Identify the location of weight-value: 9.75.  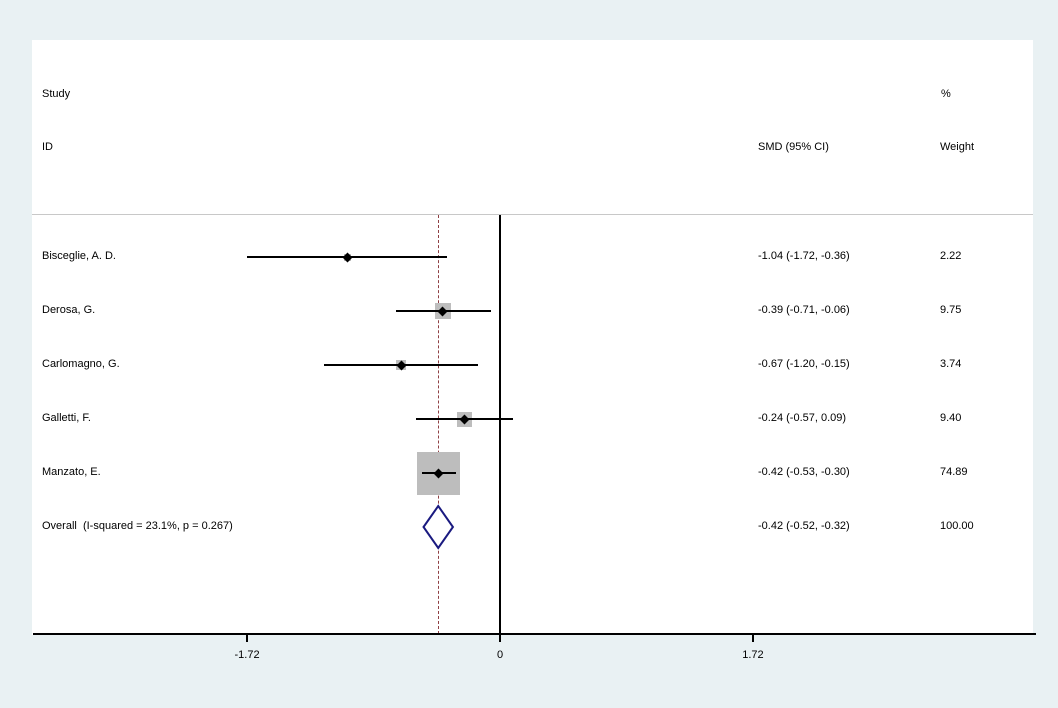
(951, 310).